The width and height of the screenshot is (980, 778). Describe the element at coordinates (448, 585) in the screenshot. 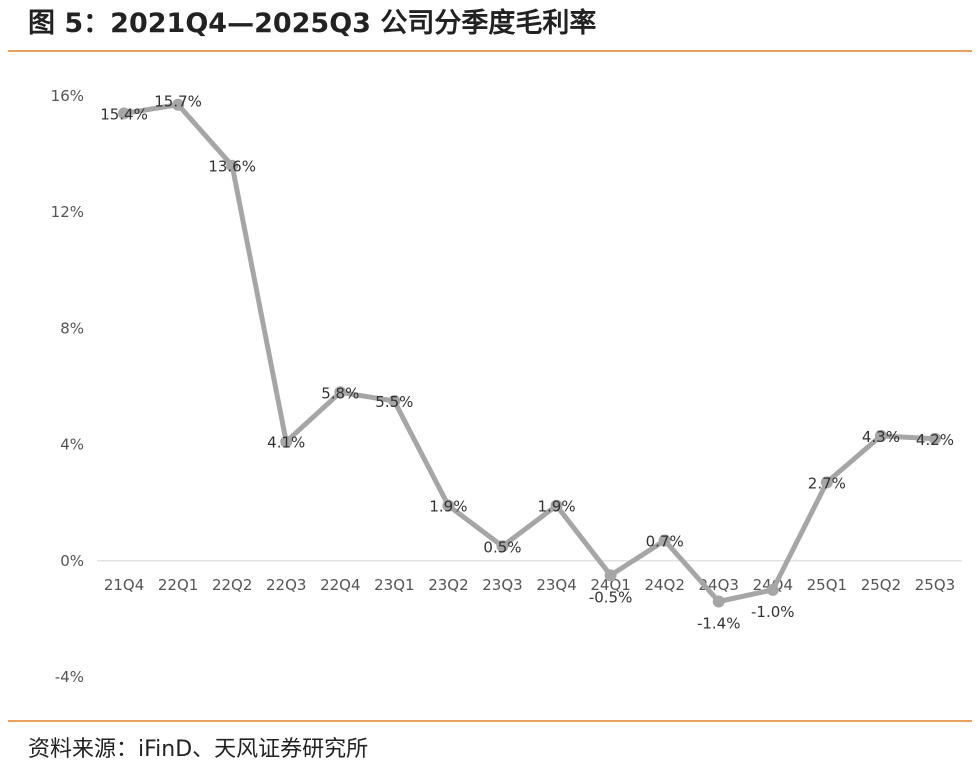

I see `x-tick-label: 23Q2` at that location.